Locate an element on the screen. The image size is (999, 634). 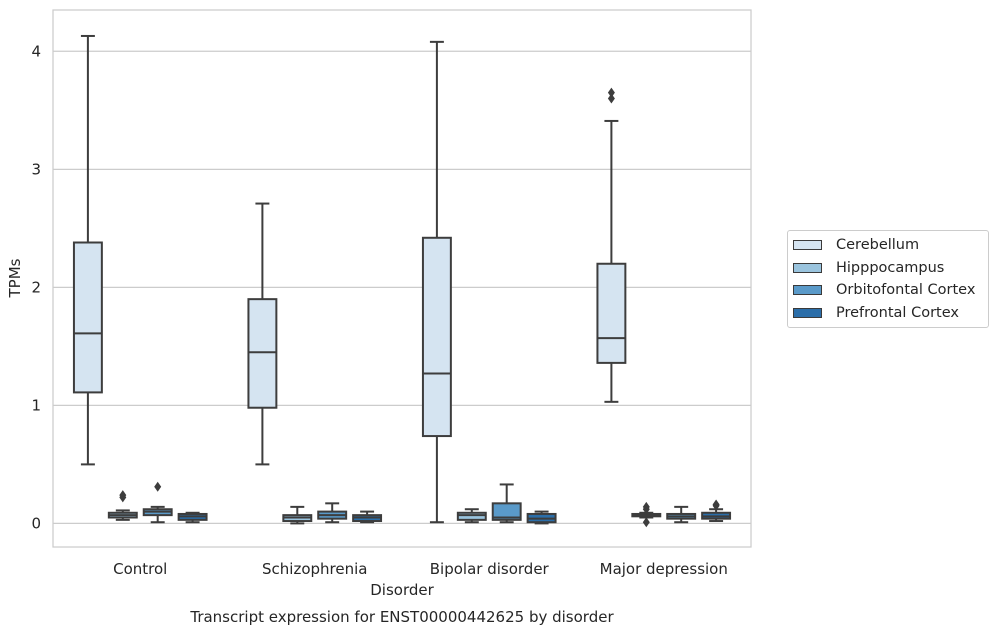
legend-item-prefrontal-cortex: Prefrontal Cortex is located at coordinates (888, 313).